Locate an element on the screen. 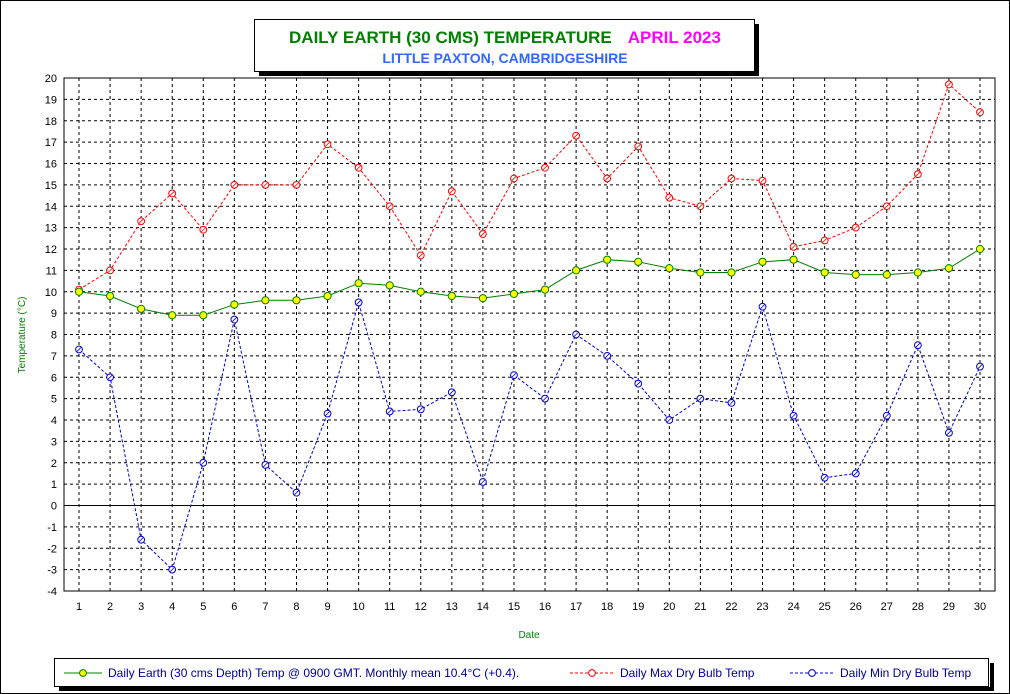 Image resolution: width=1010 pixels, height=694 pixels. series-line is located at coordinates (529, 282).